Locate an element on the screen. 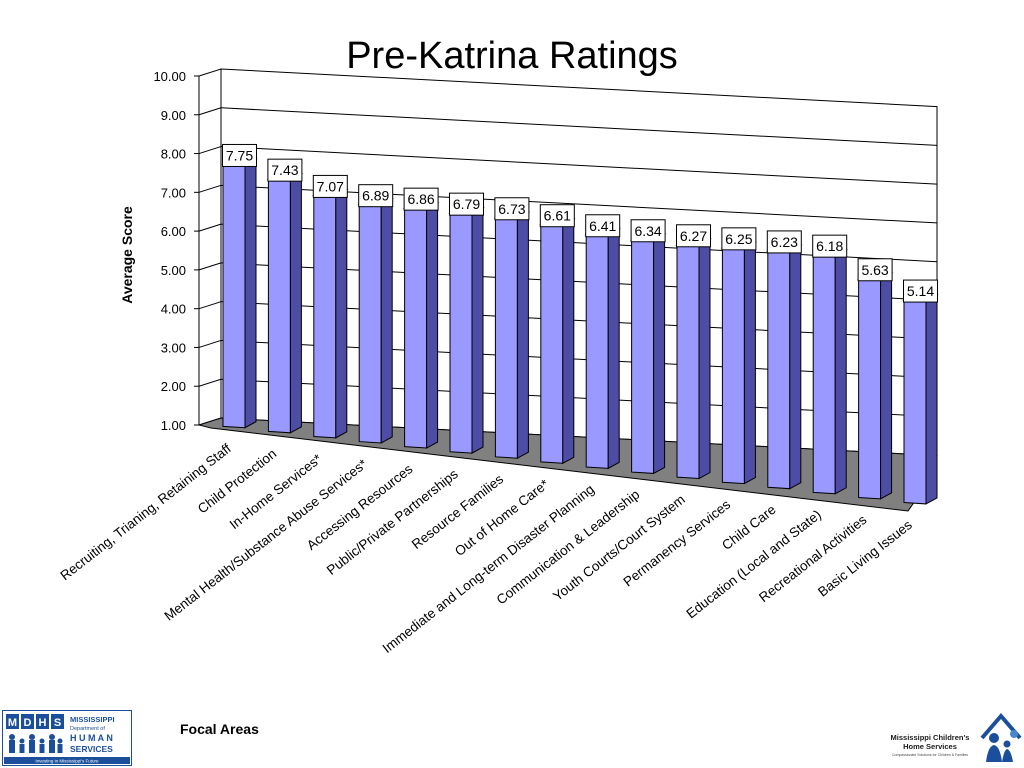 This screenshot has height=768, width=1024. data-label: 6.86 is located at coordinates (420, 199).